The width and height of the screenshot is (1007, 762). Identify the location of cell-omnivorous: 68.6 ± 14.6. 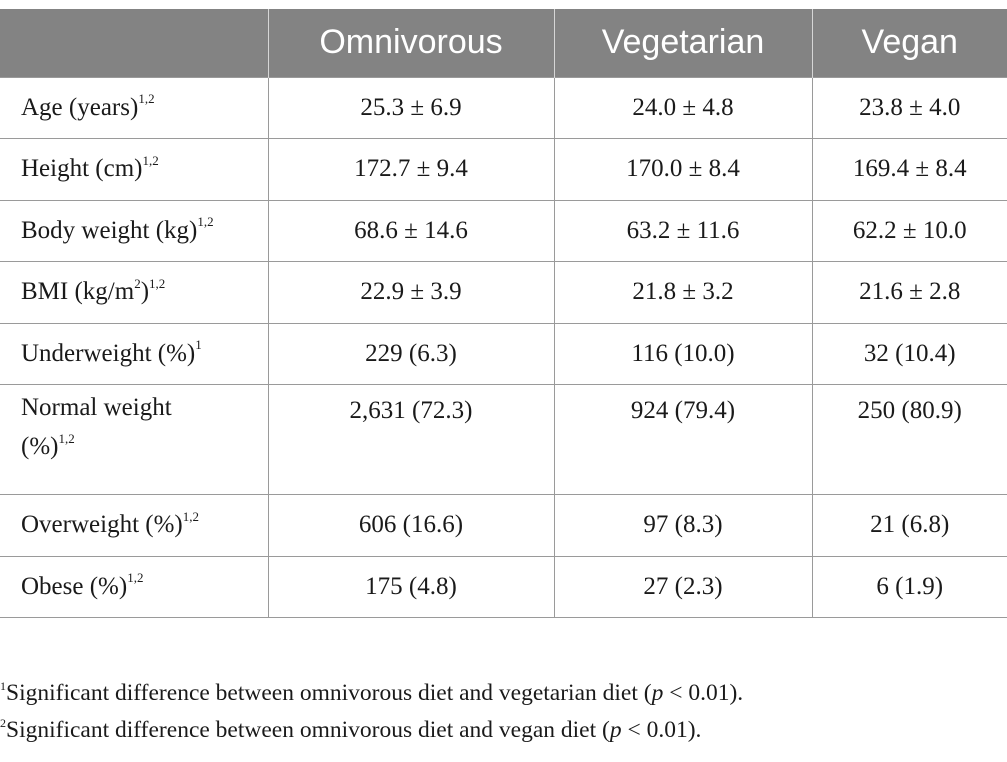
(411, 230).